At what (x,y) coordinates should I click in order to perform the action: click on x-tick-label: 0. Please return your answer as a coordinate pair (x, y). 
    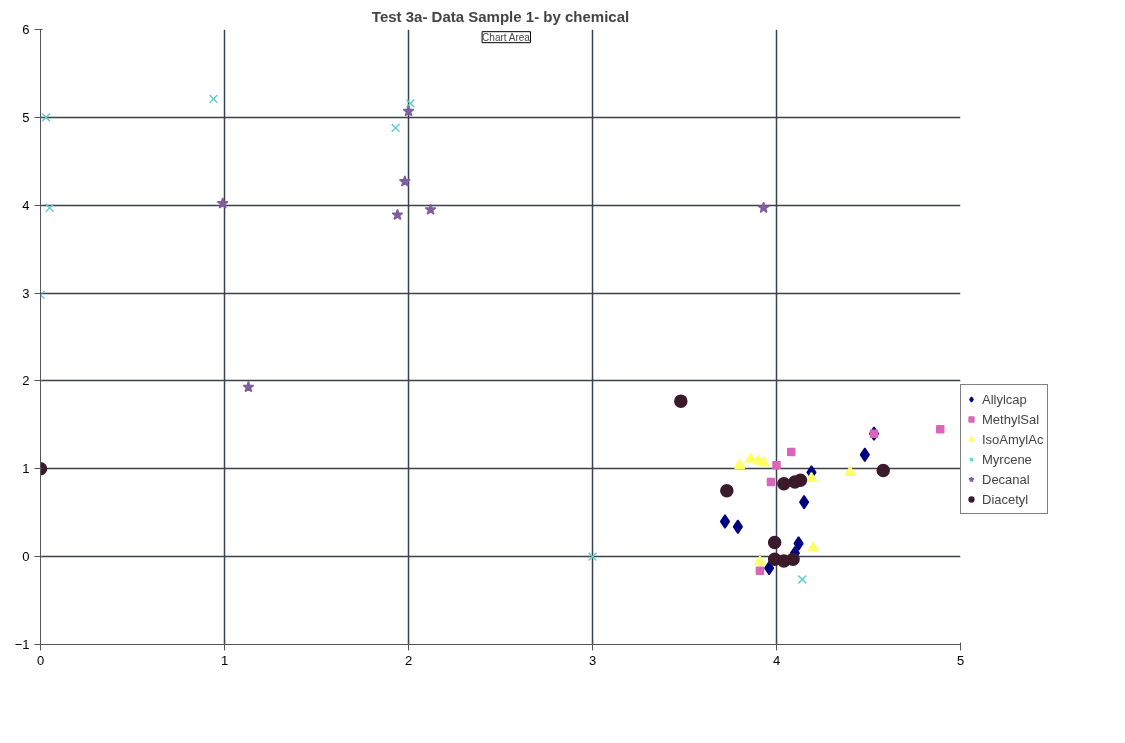
    Looking at the image, I should click on (40, 660).